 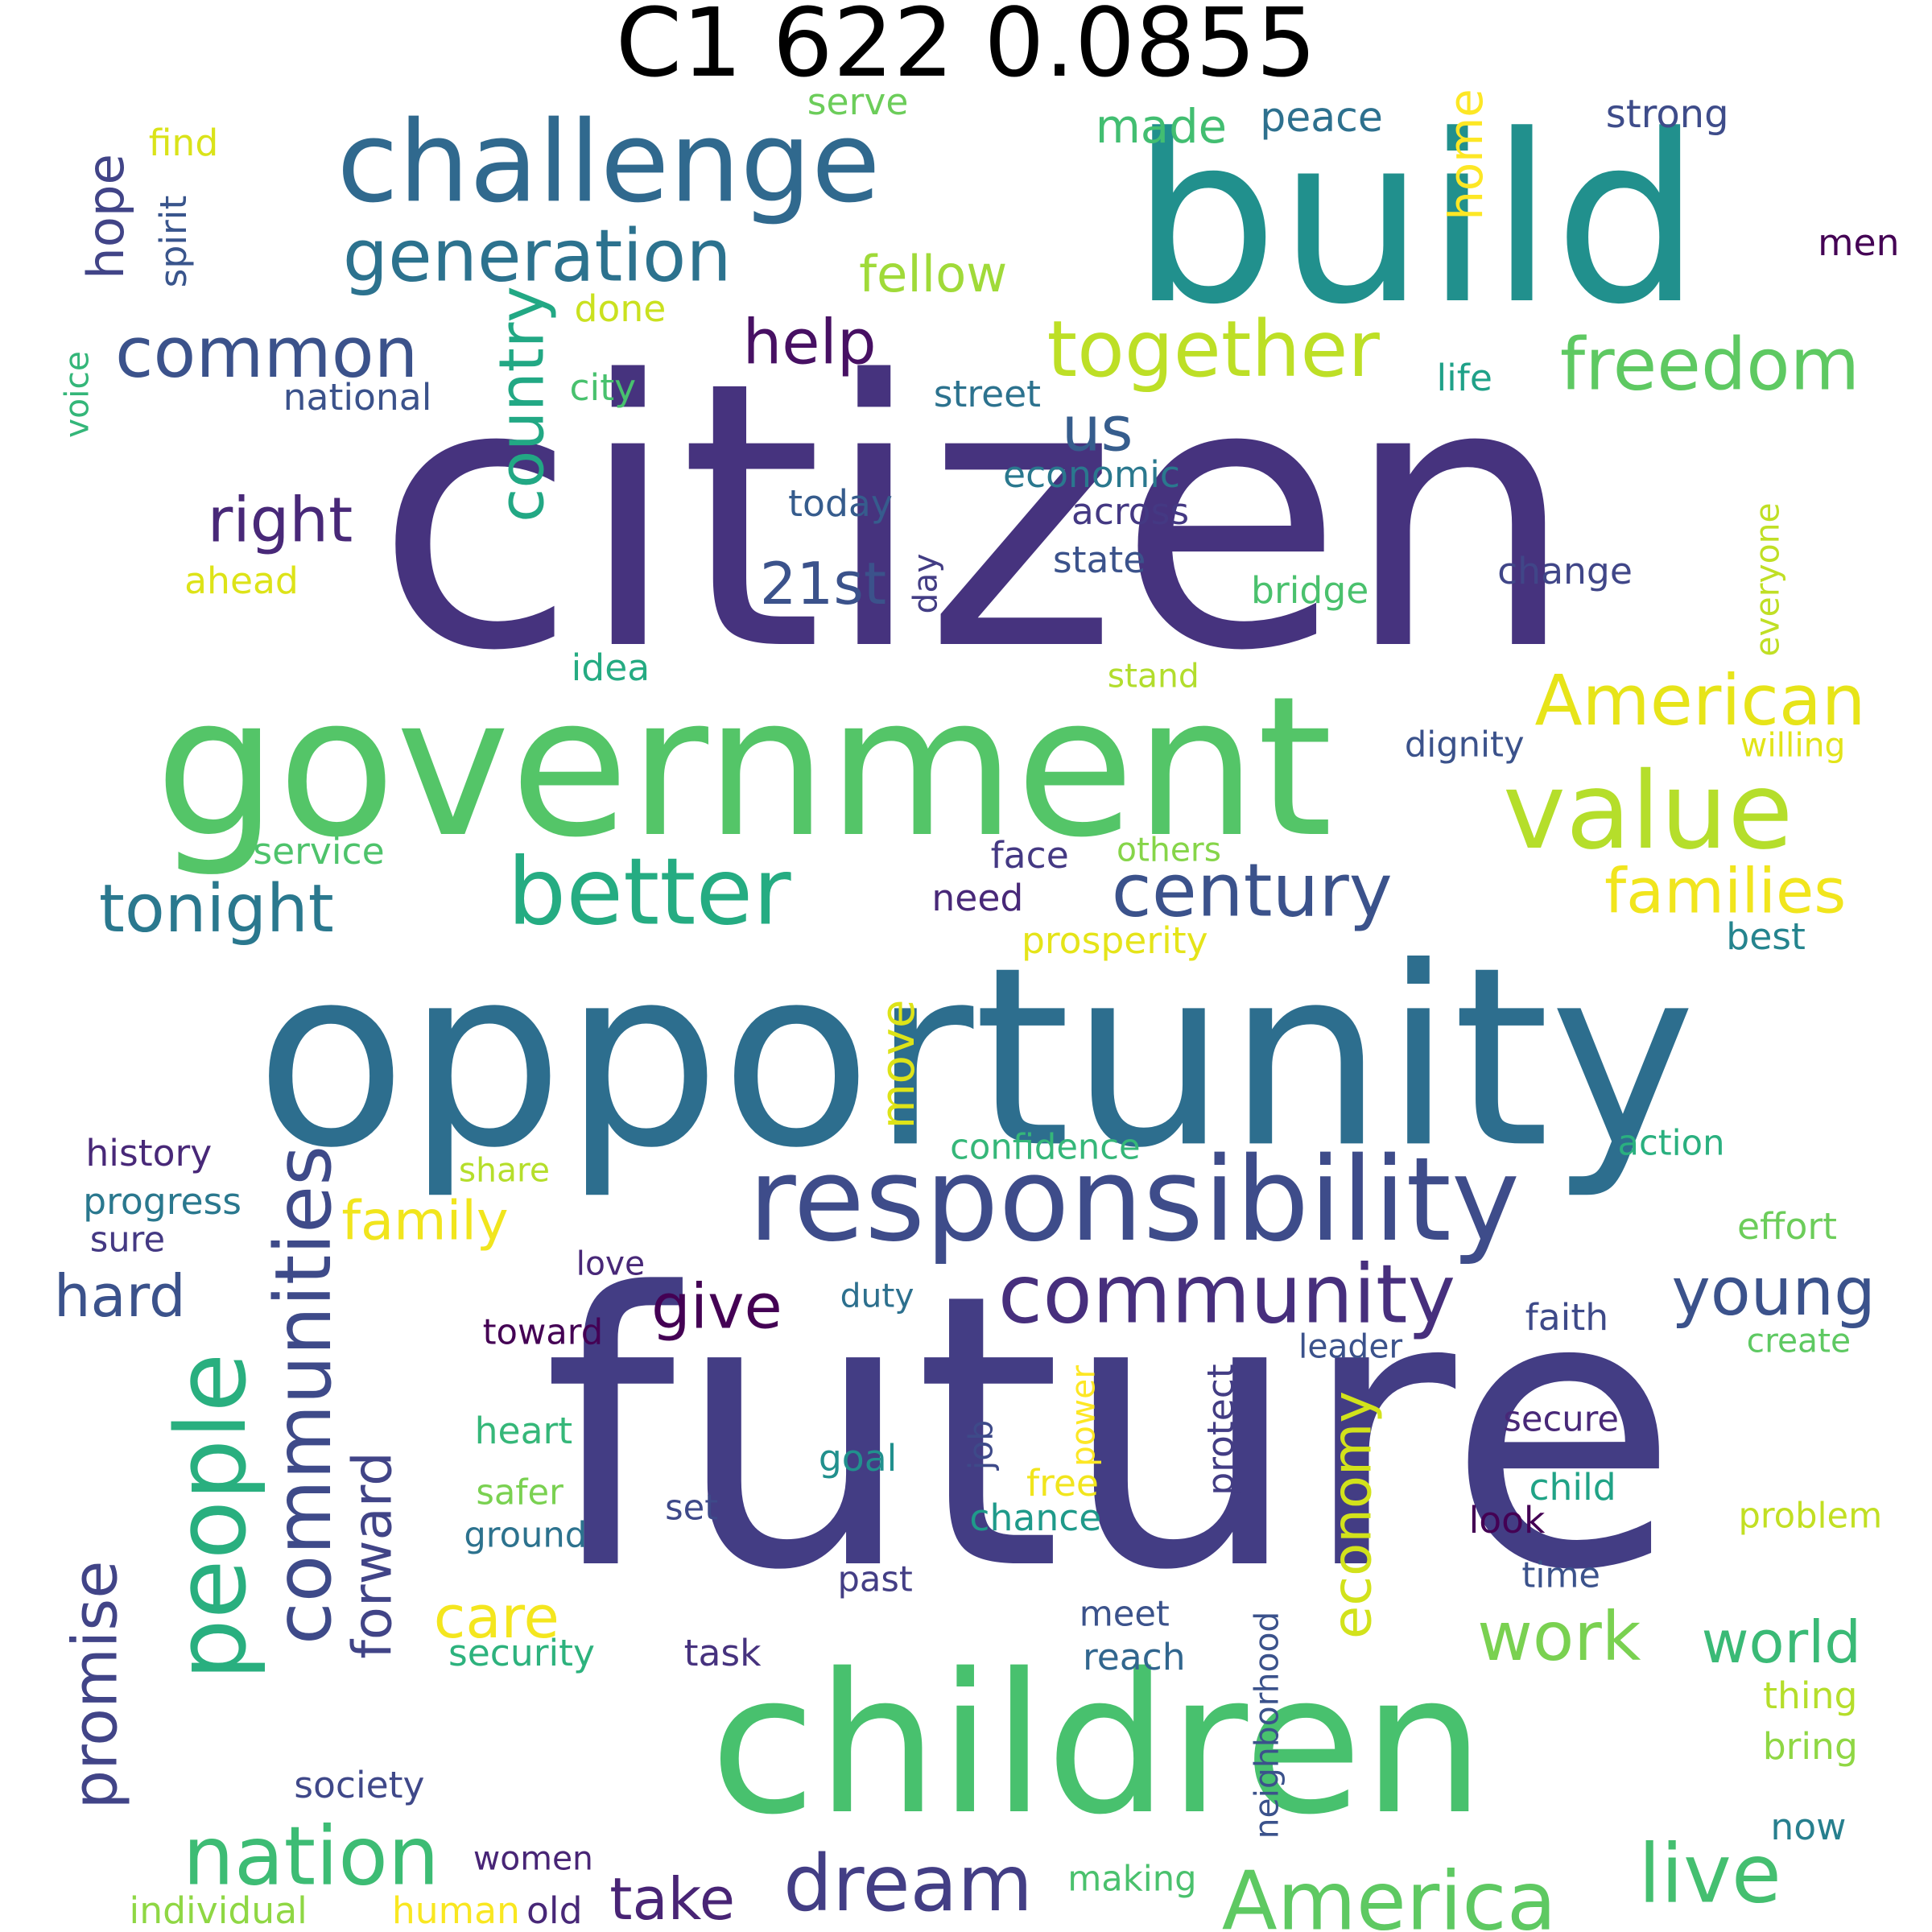 What do you see at coordinates (1466, 155) in the screenshot?
I see `cloud-word: home` at bounding box center [1466, 155].